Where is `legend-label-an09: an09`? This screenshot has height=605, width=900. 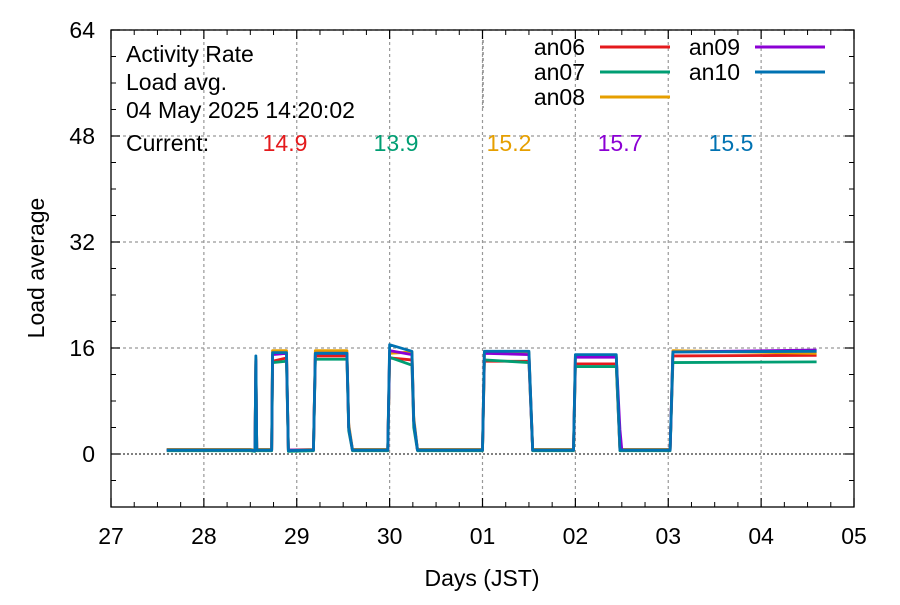 legend-label-an09: an09 is located at coordinates (714, 47).